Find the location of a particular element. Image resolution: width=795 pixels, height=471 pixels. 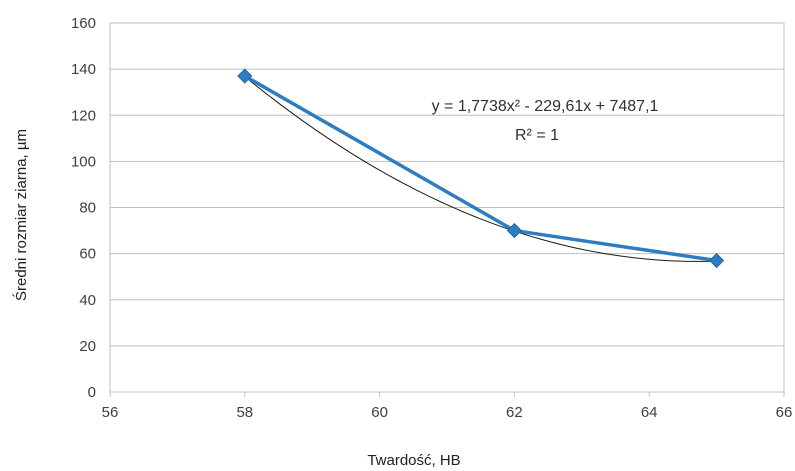

y-axis-title: Średni rozmiar ziarna, µm is located at coordinates (21, 215).